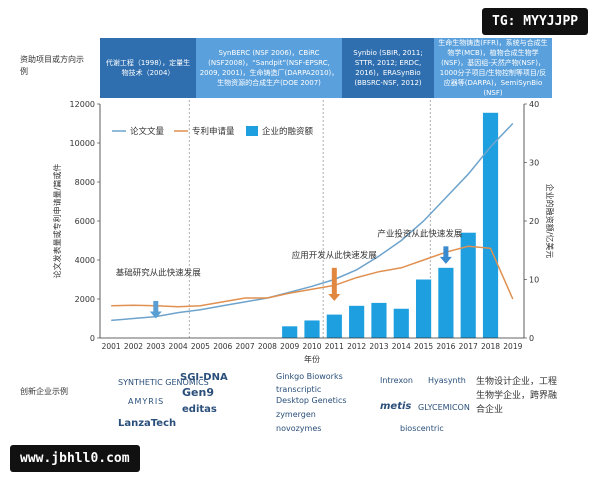 The width and height of the screenshot is (600, 480). Describe the element at coordinates (312, 359) in the screenshot. I see `x-axis-label: 年份` at that location.